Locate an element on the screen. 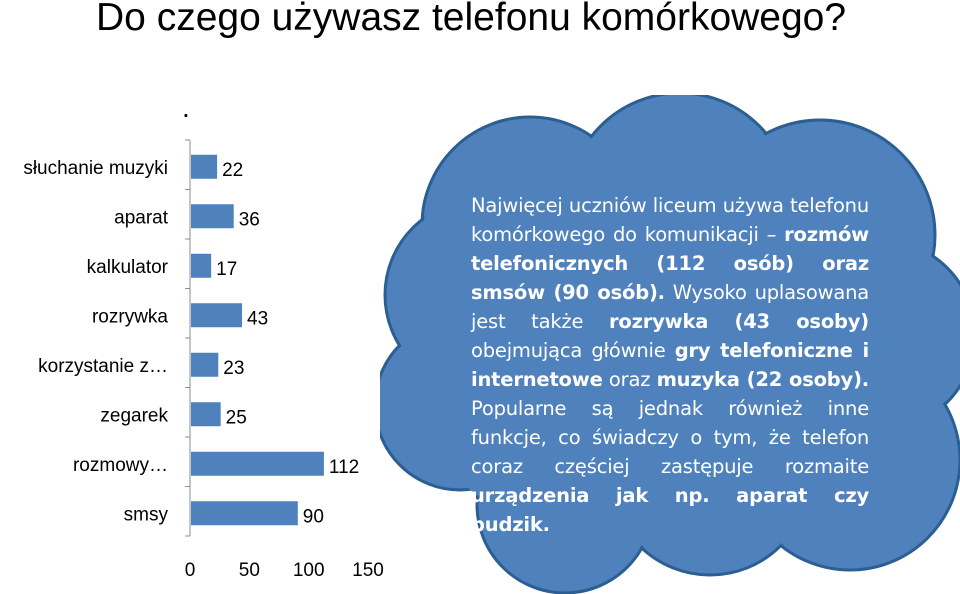 This screenshot has width=960, height=594. data-label: 36 is located at coordinates (249, 219).